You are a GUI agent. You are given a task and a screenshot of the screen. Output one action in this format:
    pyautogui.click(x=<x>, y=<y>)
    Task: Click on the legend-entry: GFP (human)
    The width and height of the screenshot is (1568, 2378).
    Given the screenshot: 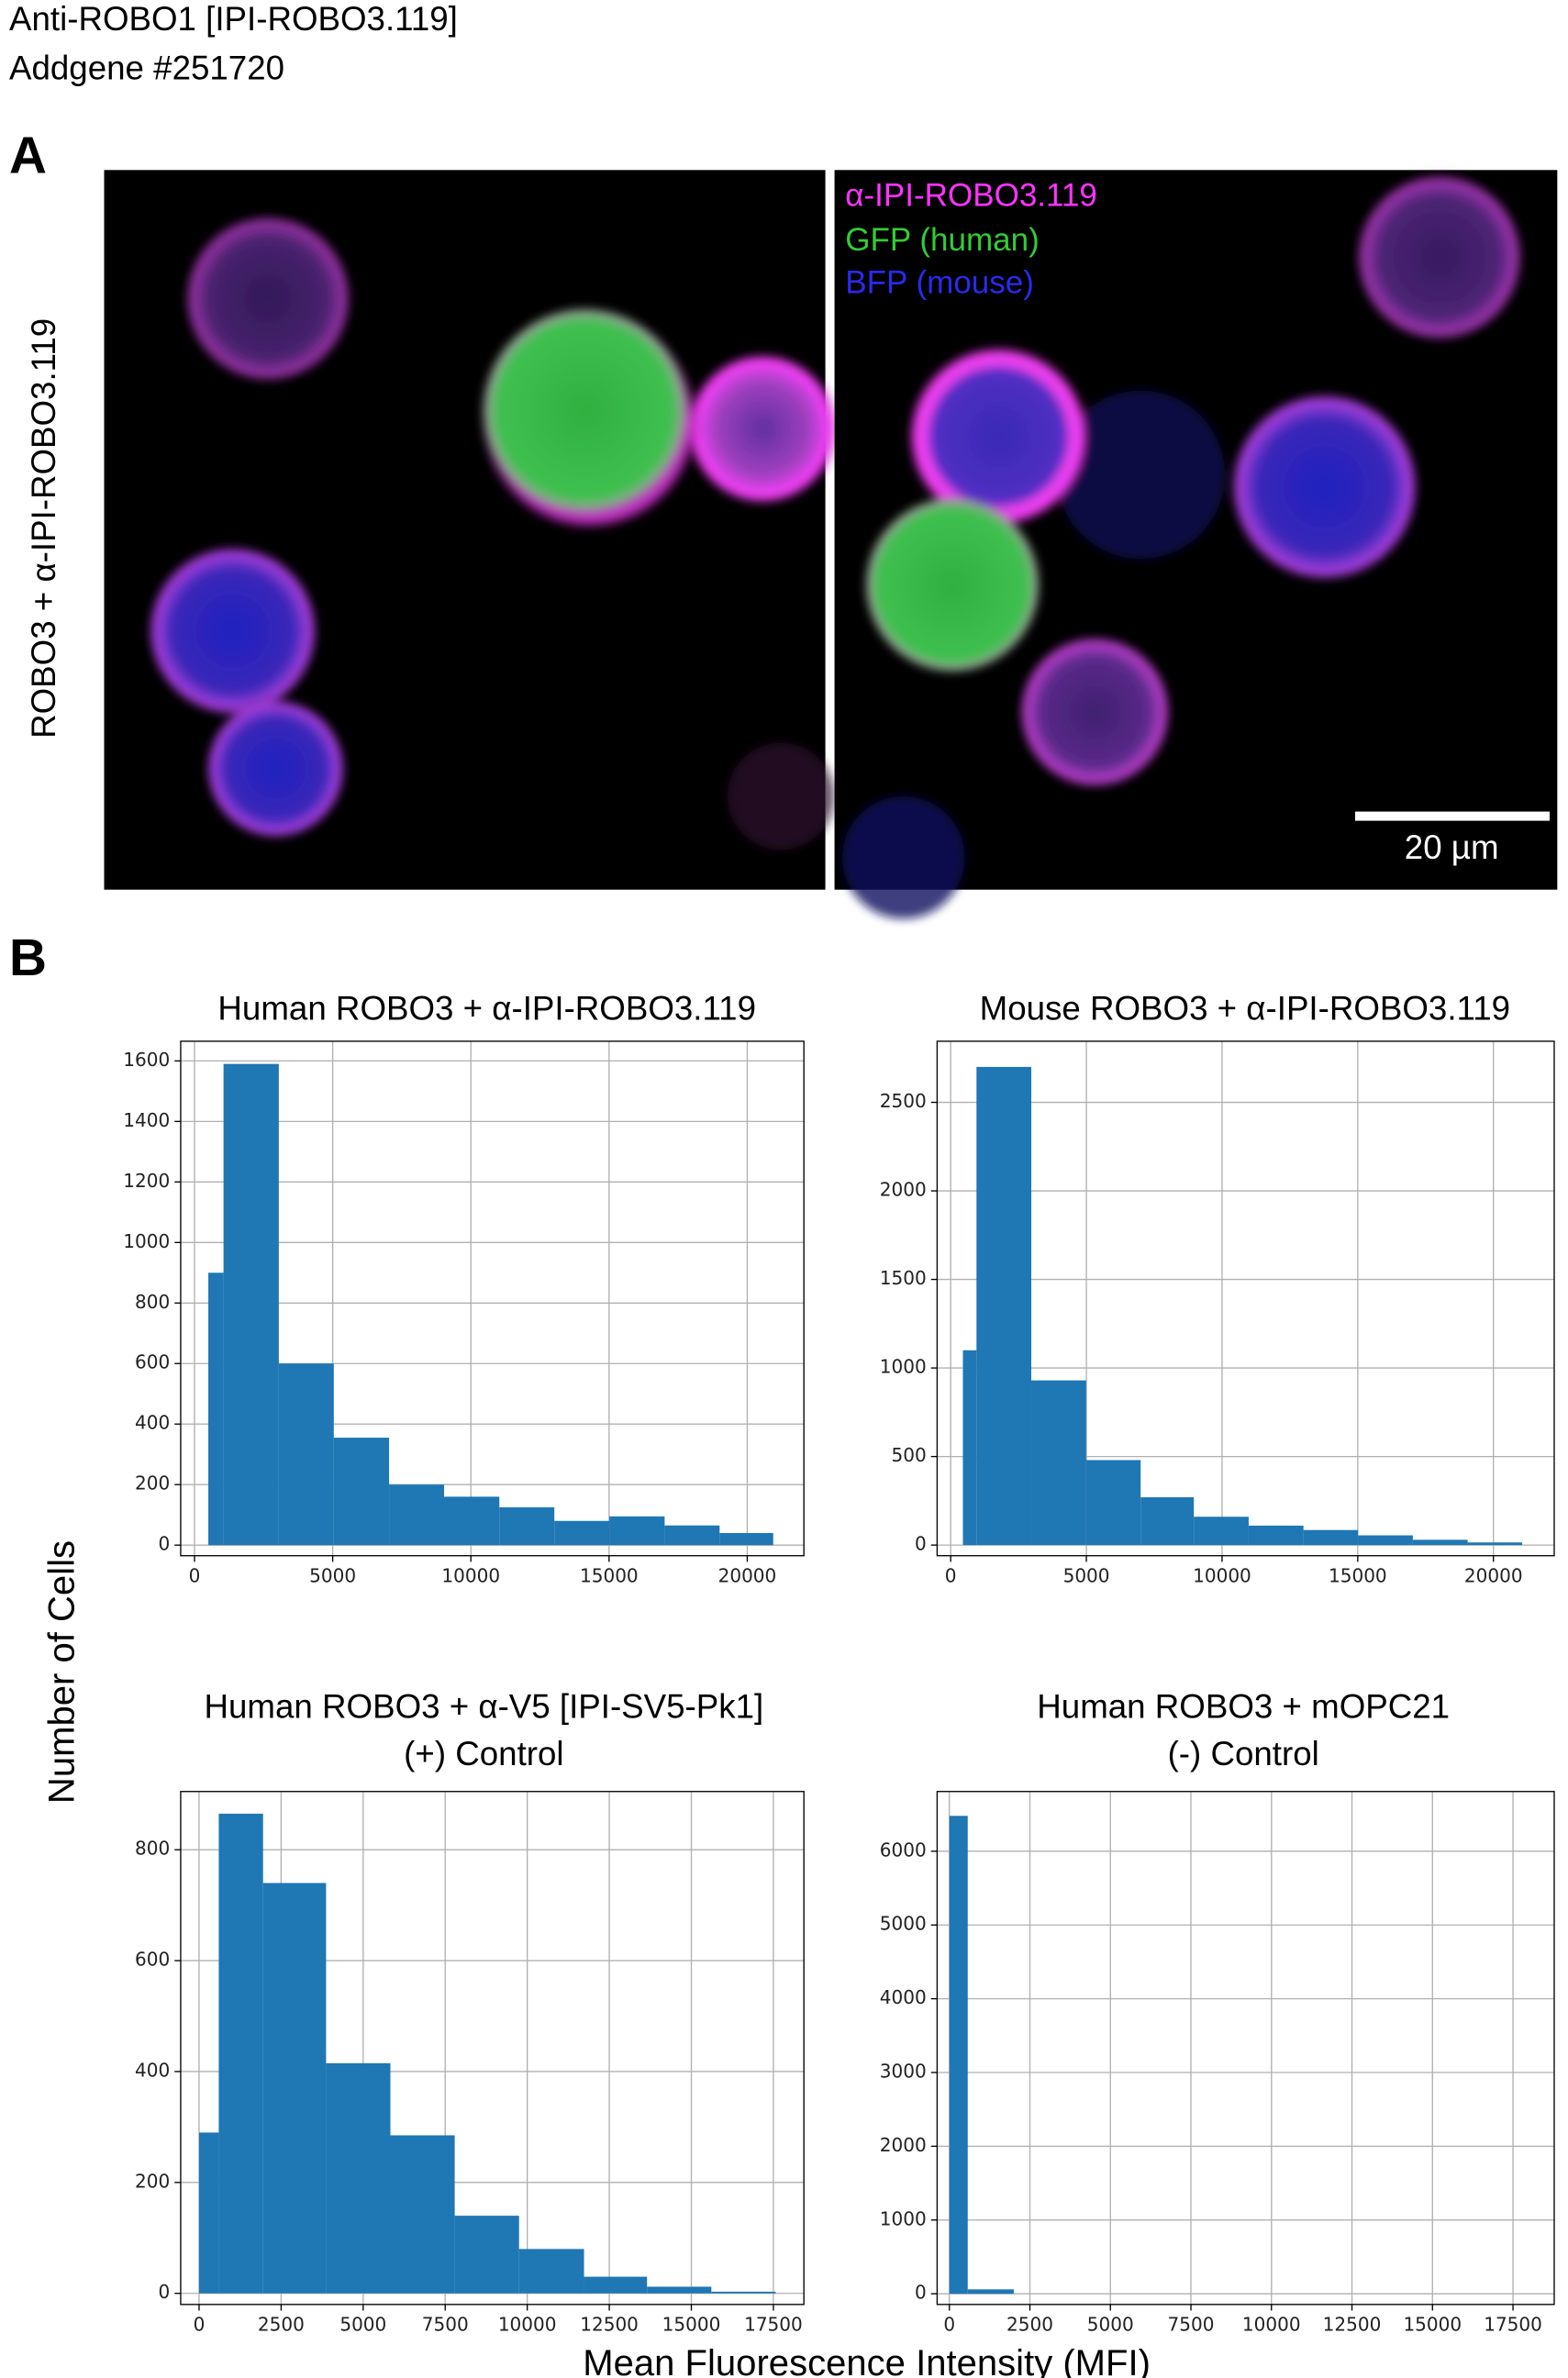 What is the action you would take?
    pyautogui.click(x=943, y=240)
    